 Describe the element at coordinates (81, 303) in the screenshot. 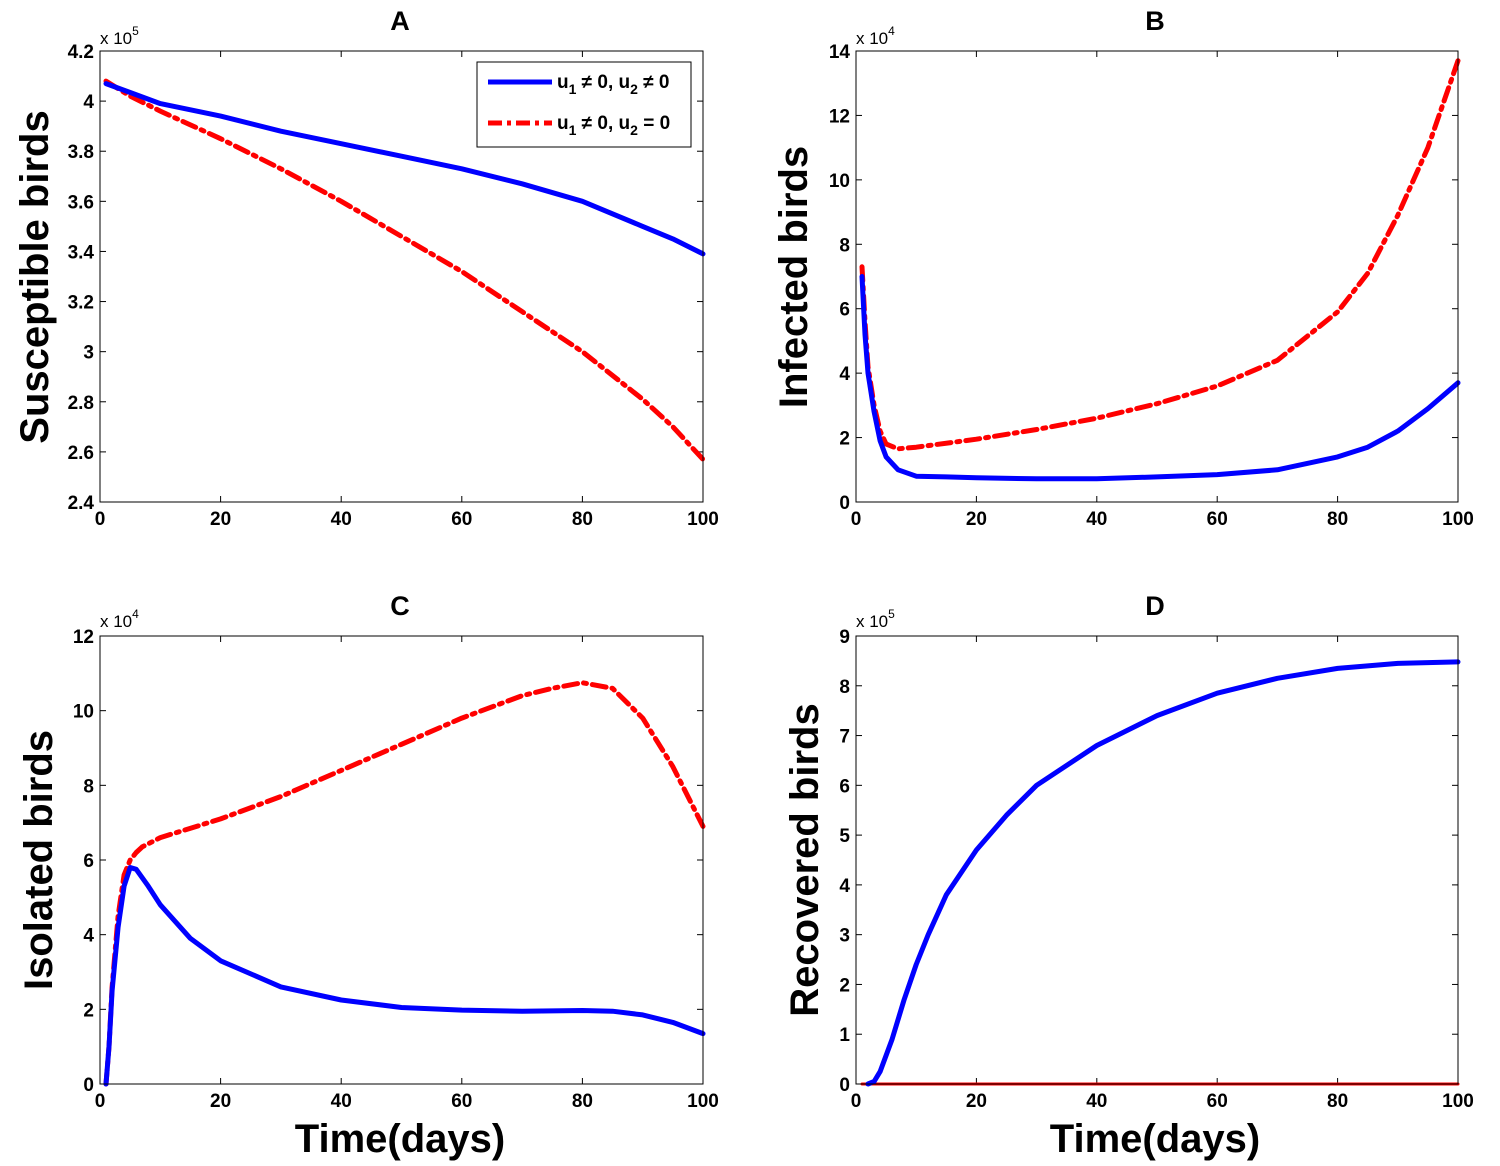

I see `panel-a-ytick-label: 3.2` at that location.